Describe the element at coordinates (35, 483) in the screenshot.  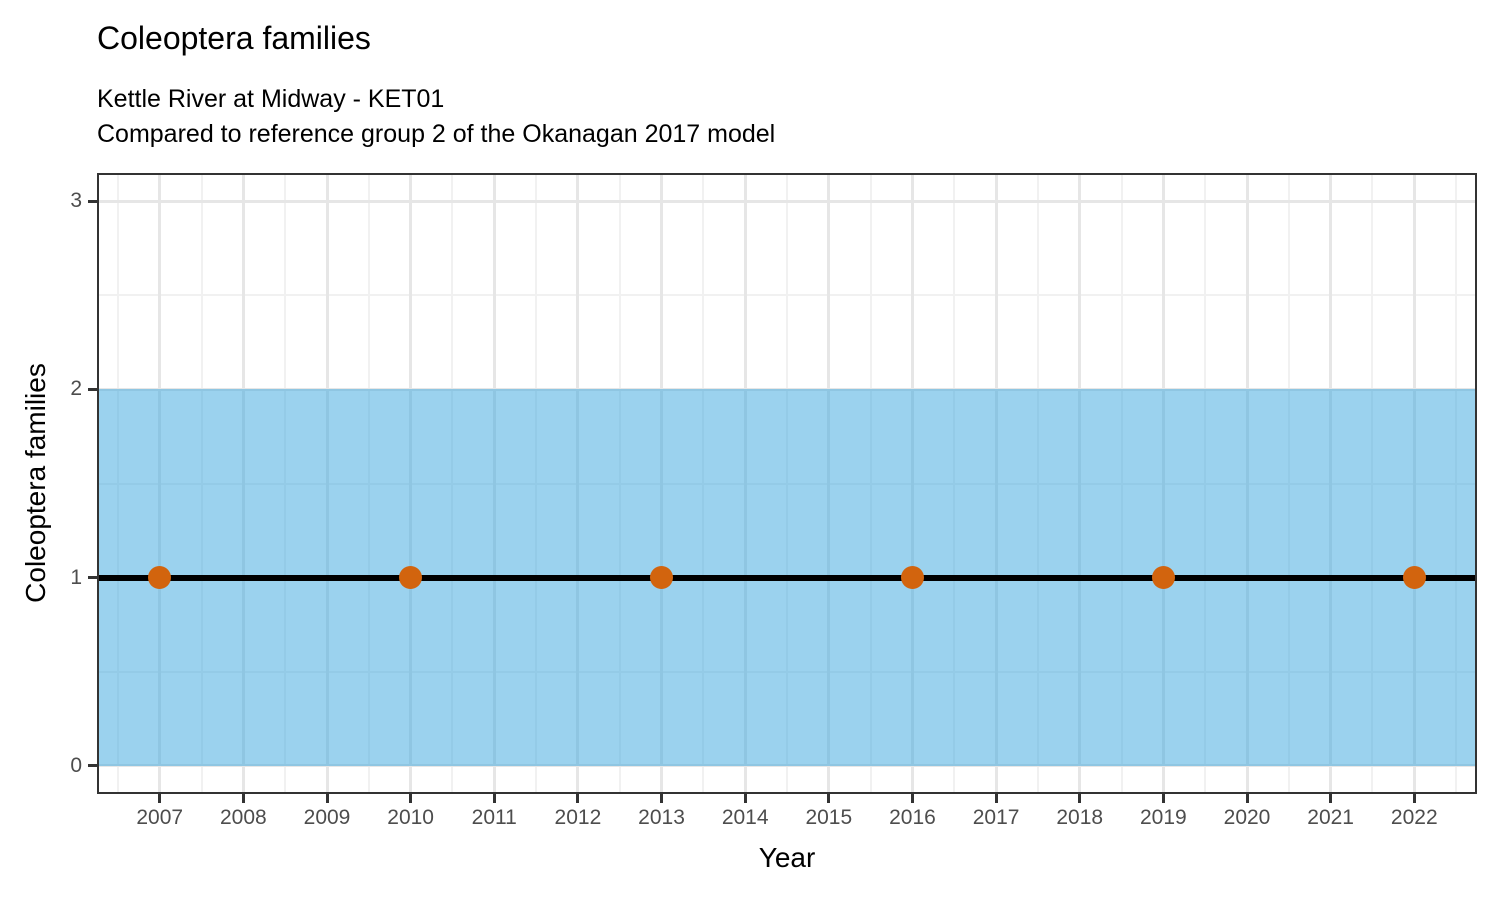
I see `y-axis-title: Coleoptera families` at that location.